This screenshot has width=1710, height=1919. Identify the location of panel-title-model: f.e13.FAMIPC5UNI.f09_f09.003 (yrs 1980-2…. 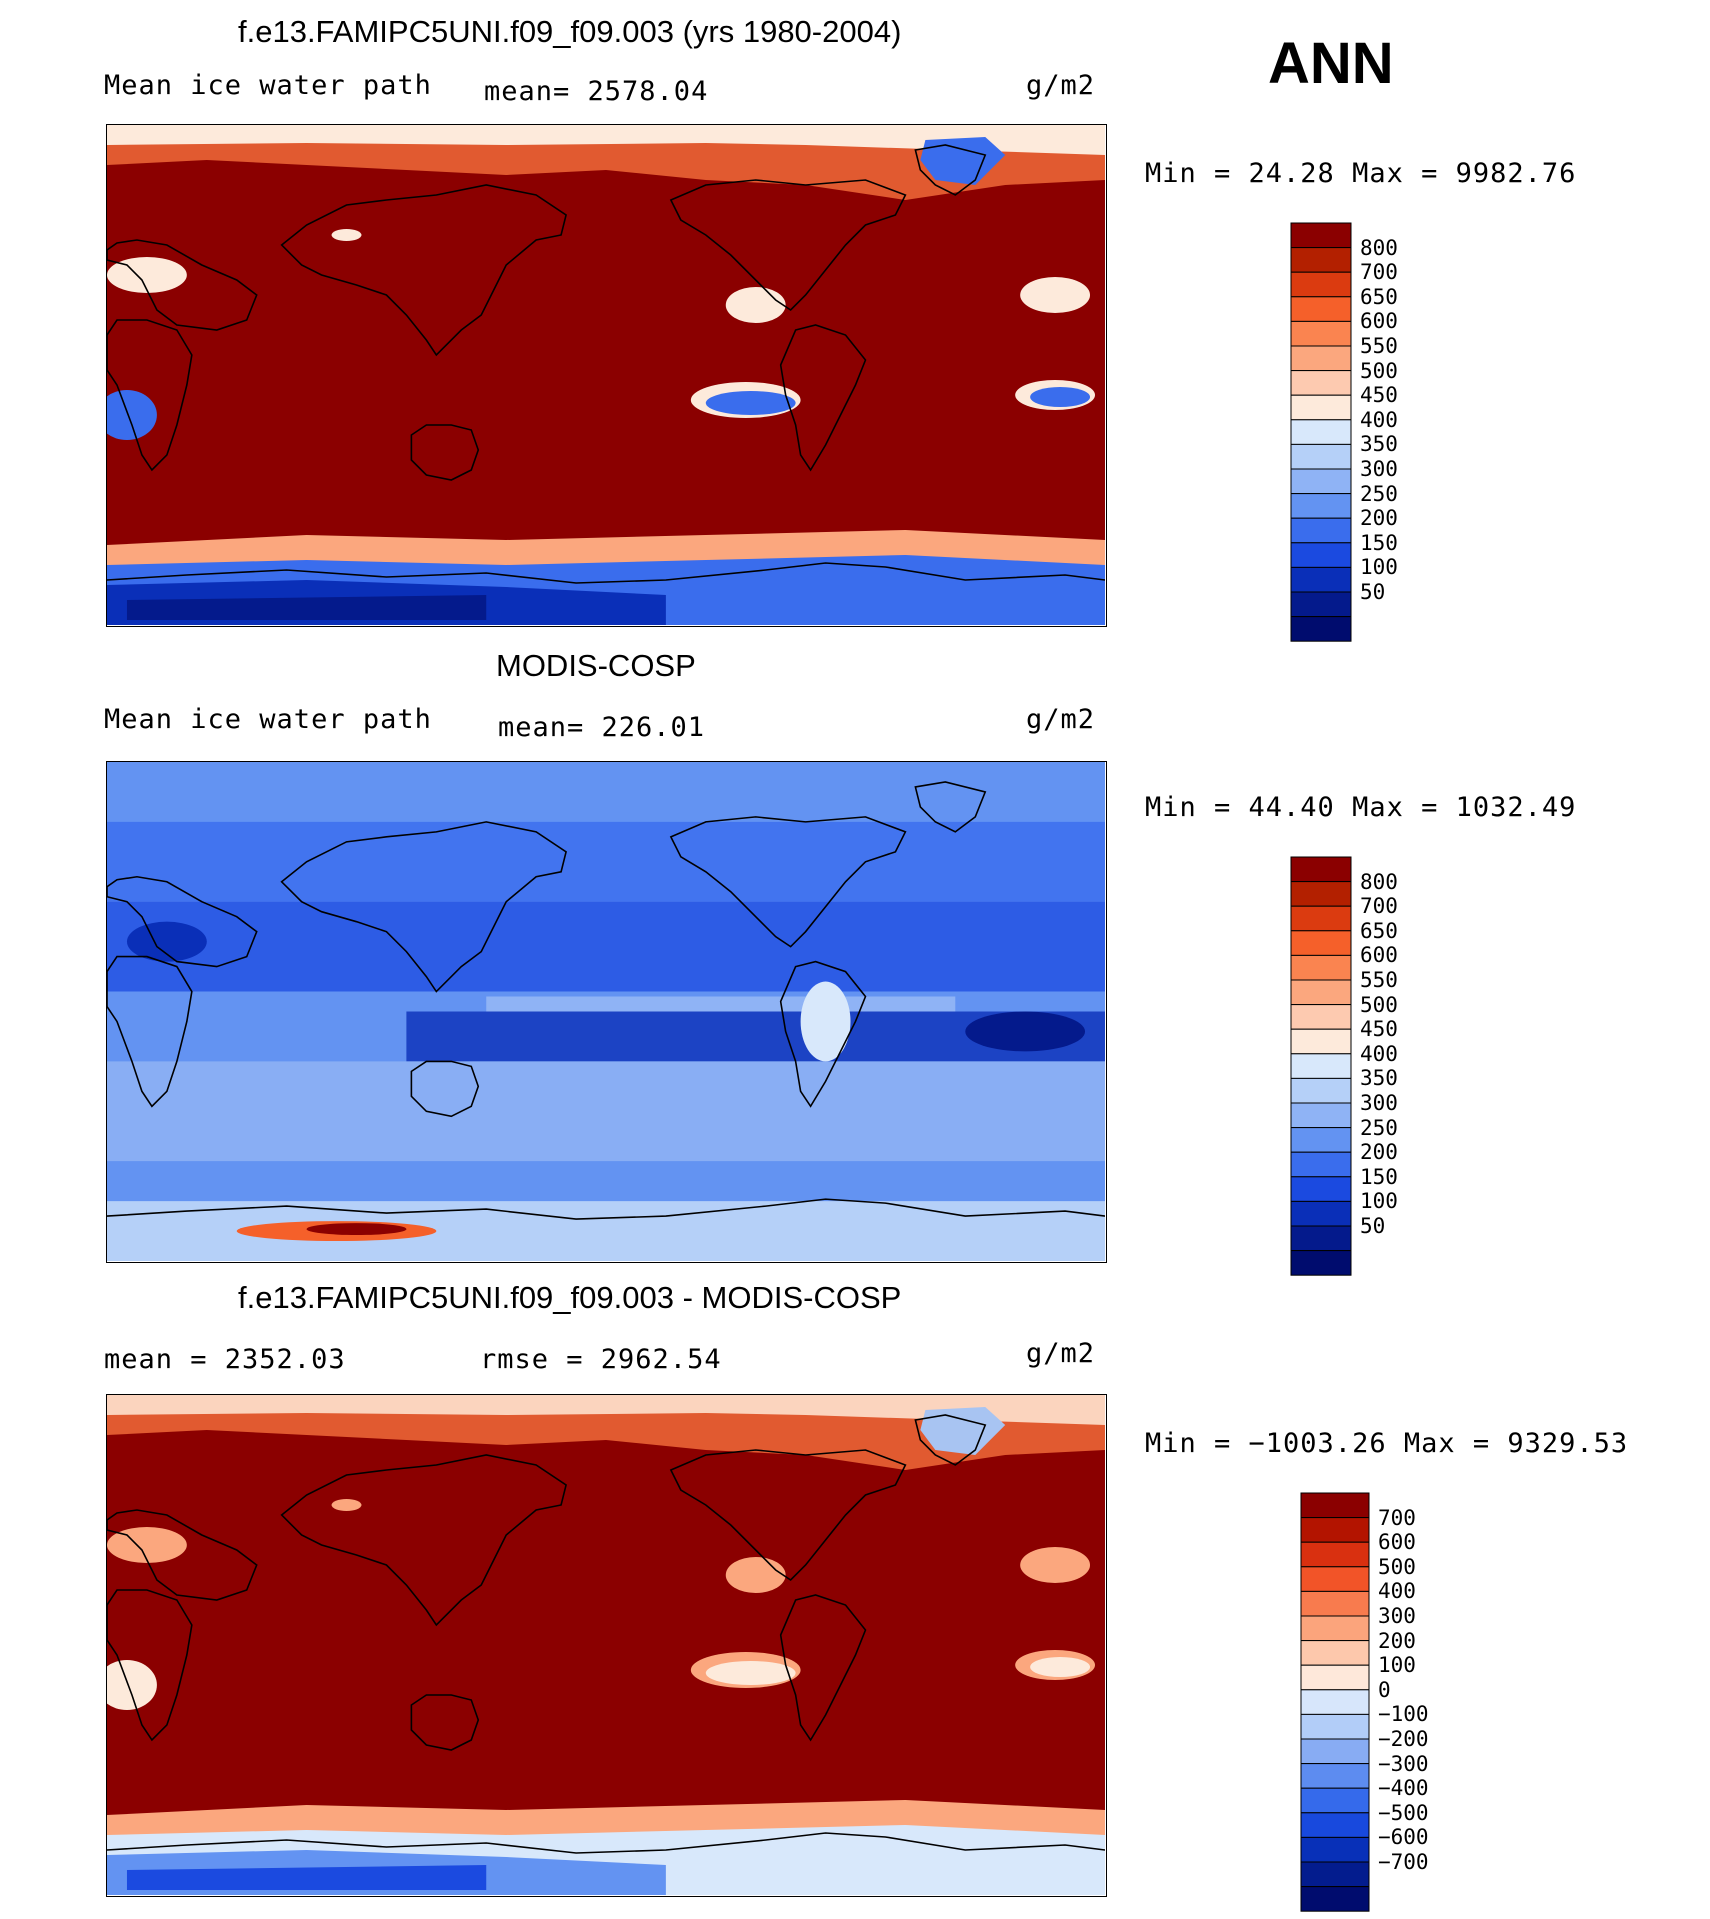
(570, 31).